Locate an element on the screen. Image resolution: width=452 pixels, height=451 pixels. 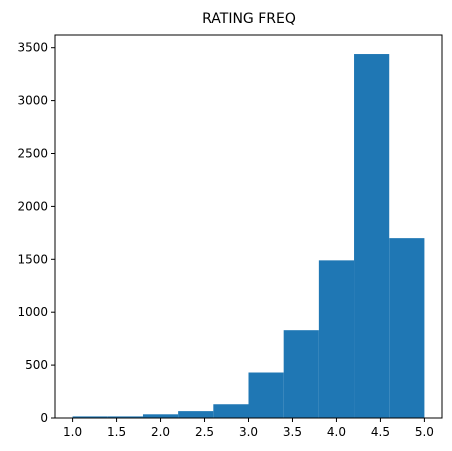
x-tick-label: 1.5 is located at coordinates (116, 432).